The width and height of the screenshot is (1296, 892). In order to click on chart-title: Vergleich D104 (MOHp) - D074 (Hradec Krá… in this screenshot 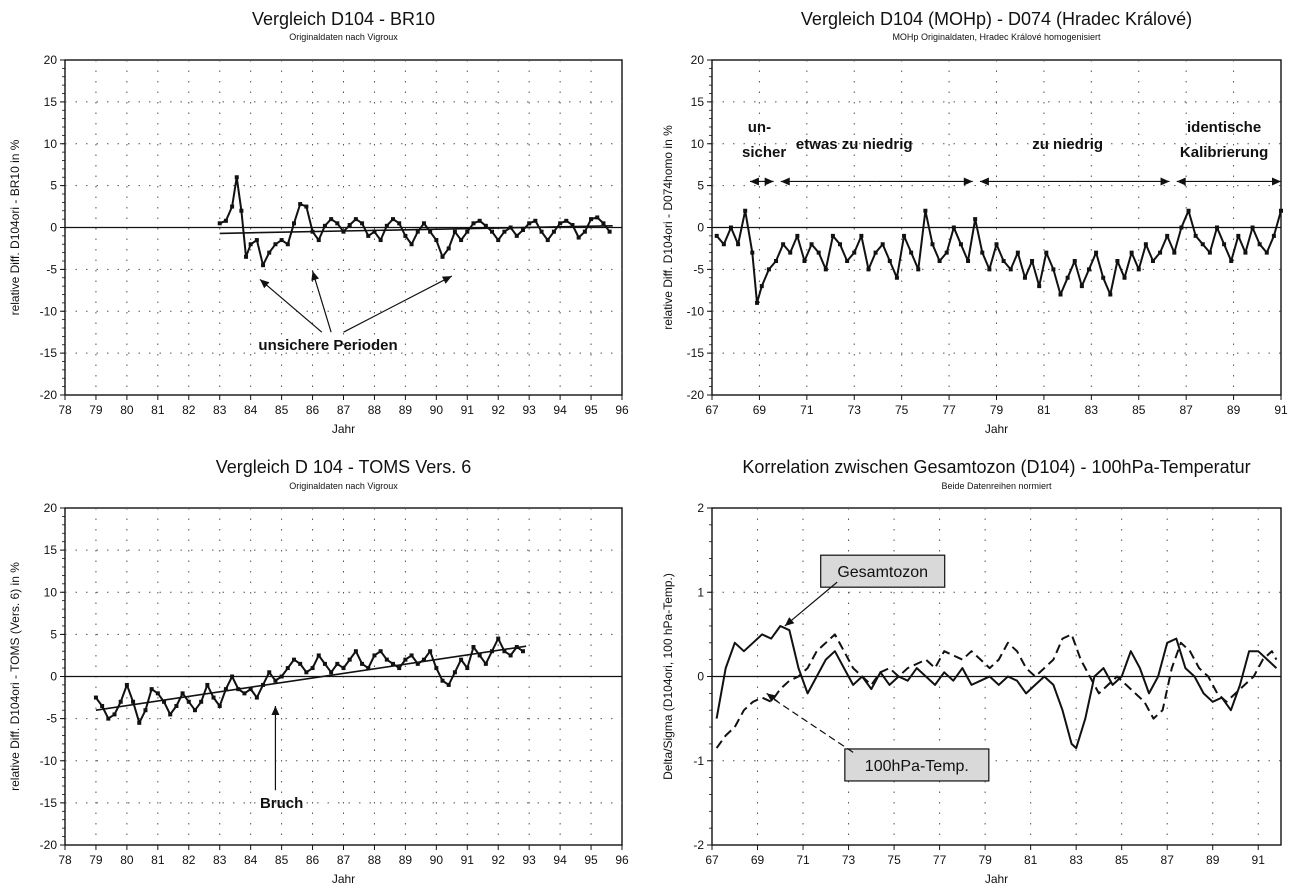, I will do `click(996, 19)`.